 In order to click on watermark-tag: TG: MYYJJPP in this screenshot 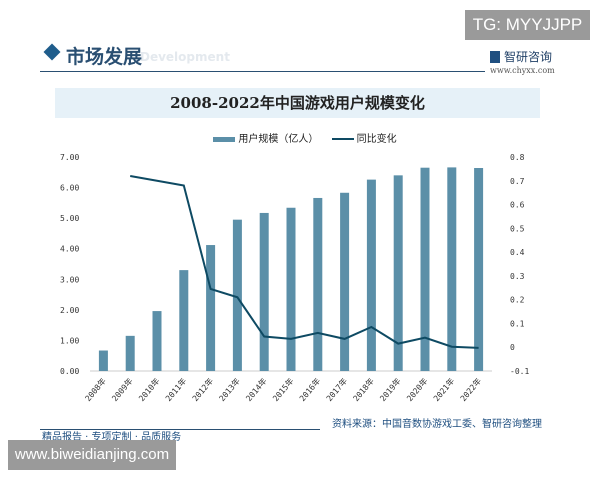, I will do `click(527, 25)`.